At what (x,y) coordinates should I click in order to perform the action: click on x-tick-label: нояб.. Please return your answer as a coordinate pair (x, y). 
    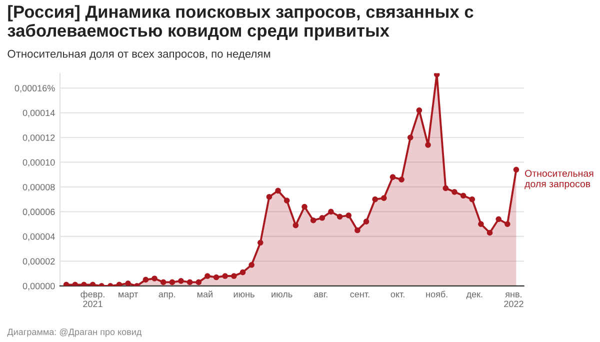
    Looking at the image, I should click on (437, 294).